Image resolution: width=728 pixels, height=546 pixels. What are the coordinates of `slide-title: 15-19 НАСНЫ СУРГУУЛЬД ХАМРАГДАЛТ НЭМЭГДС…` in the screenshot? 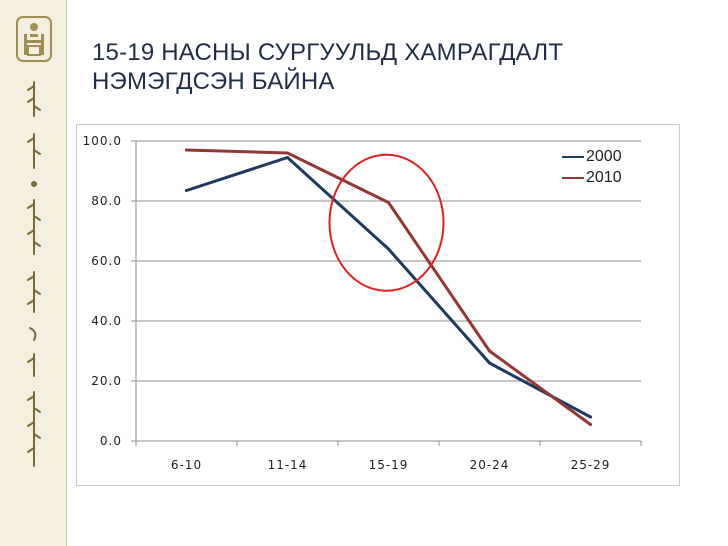 It's located at (392, 67).